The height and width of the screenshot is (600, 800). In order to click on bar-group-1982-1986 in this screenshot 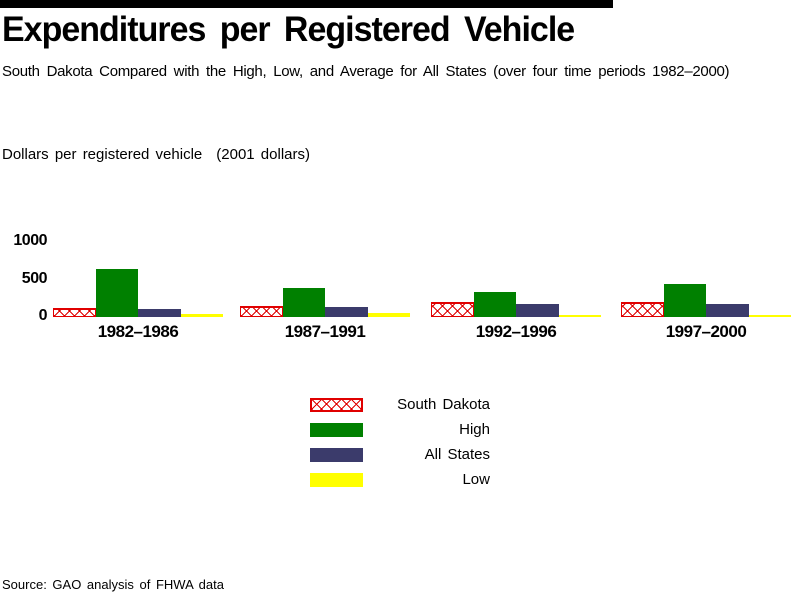, I will do `click(138, 293)`.